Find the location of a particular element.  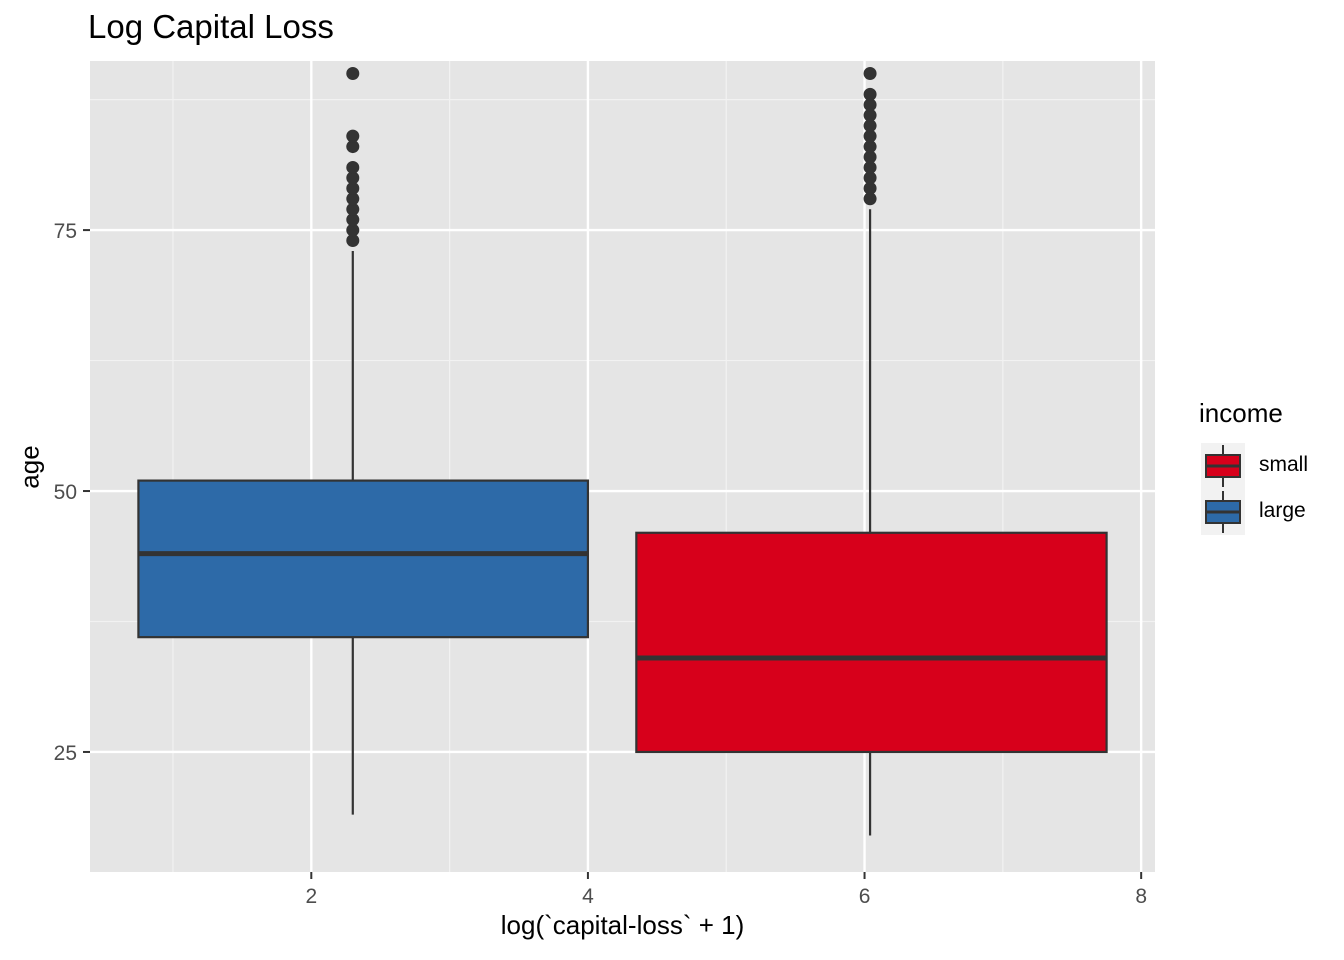

legend-label-large: large is located at coordinates (1282, 510).